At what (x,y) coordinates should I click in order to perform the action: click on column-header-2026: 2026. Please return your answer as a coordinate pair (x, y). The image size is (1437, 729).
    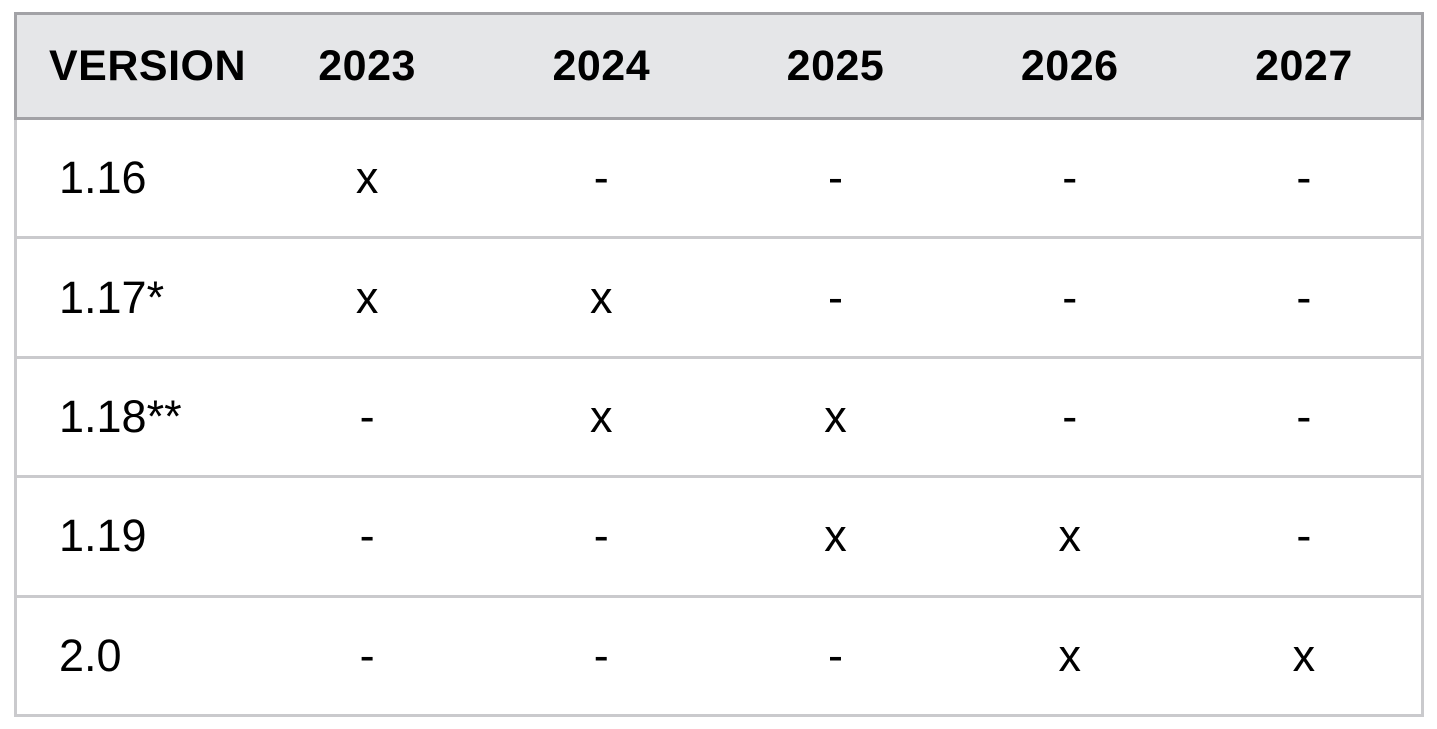
    Looking at the image, I should click on (1069, 65).